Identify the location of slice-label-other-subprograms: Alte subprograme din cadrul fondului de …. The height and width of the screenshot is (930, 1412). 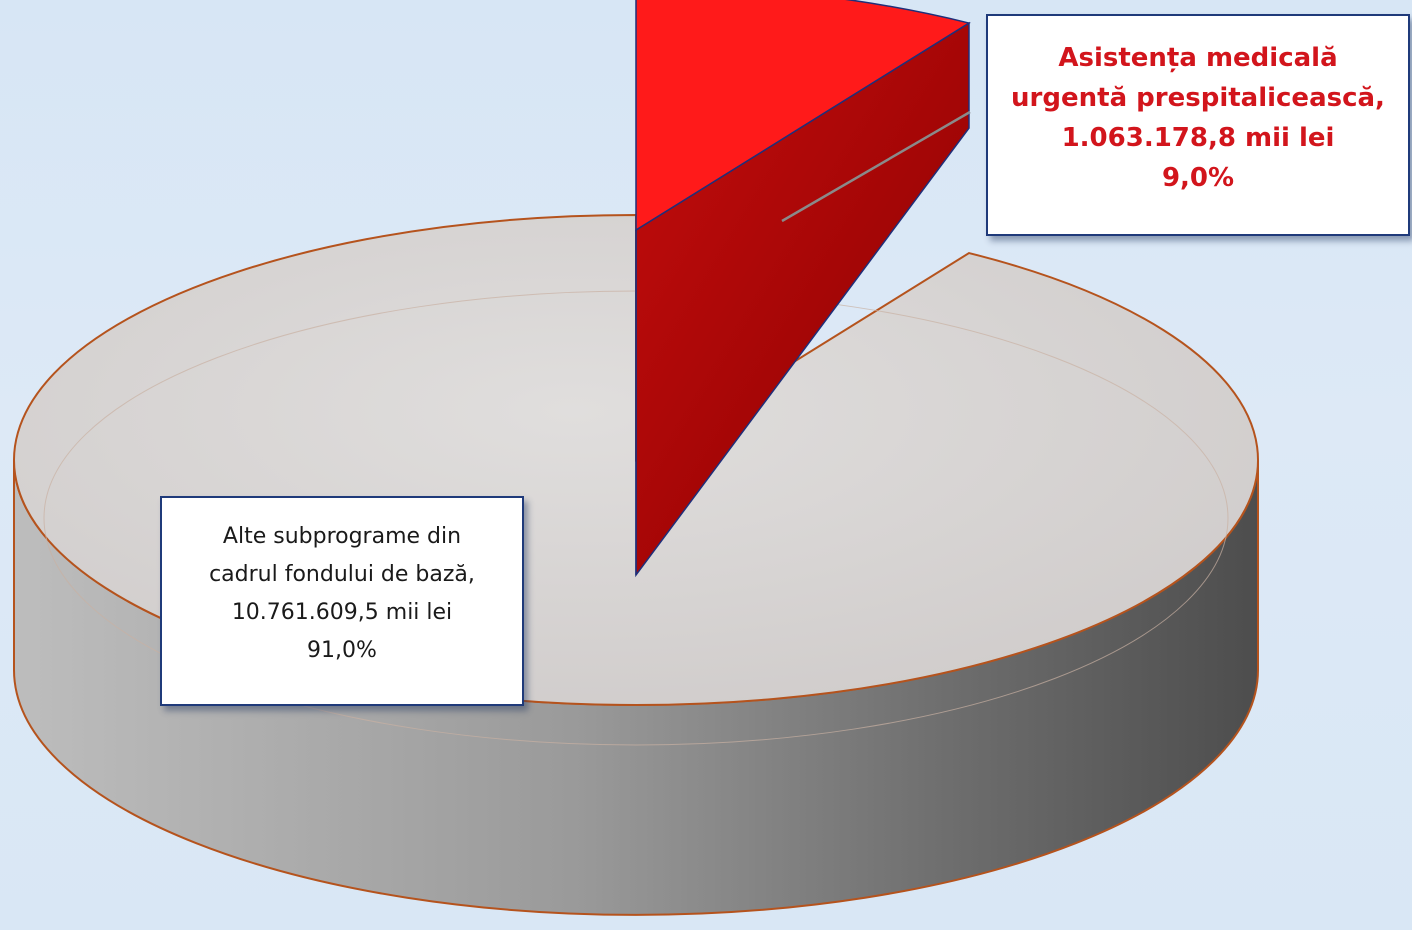
(342, 601).